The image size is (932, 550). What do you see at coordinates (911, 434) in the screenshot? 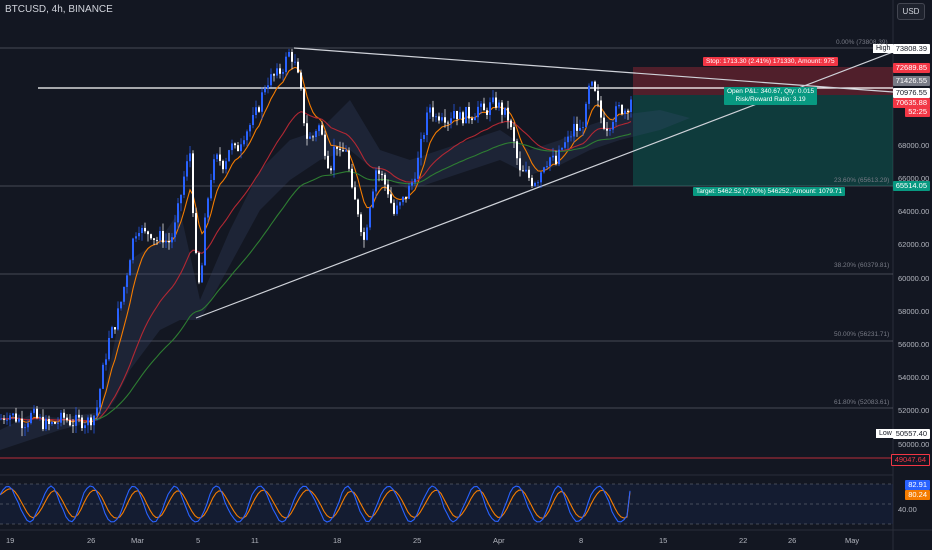
I see `low-price-tag: 50557.40` at bounding box center [911, 434].